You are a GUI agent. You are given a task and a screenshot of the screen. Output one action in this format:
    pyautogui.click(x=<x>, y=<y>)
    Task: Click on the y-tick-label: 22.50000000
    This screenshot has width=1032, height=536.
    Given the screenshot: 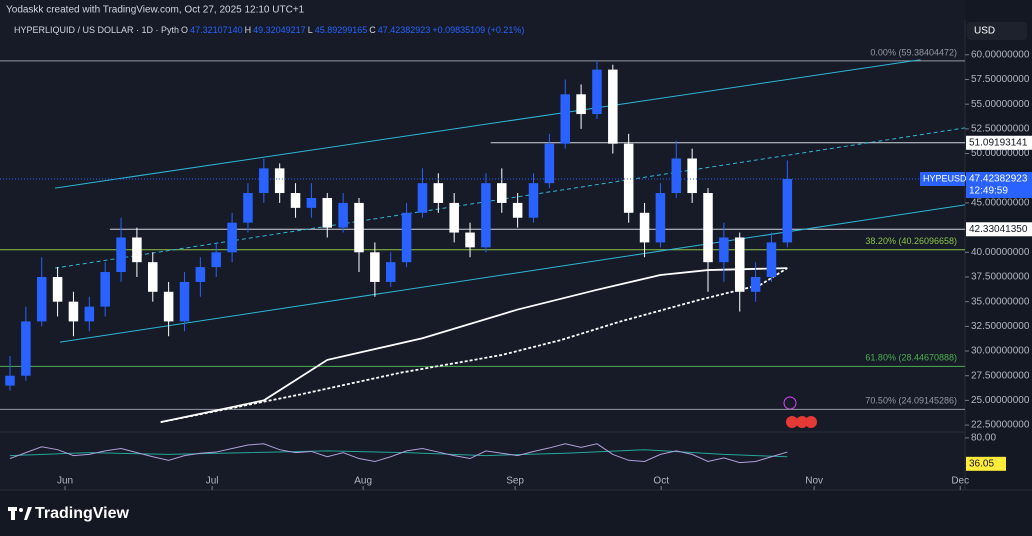 What is the action you would take?
    pyautogui.click(x=1000, y=425)
    